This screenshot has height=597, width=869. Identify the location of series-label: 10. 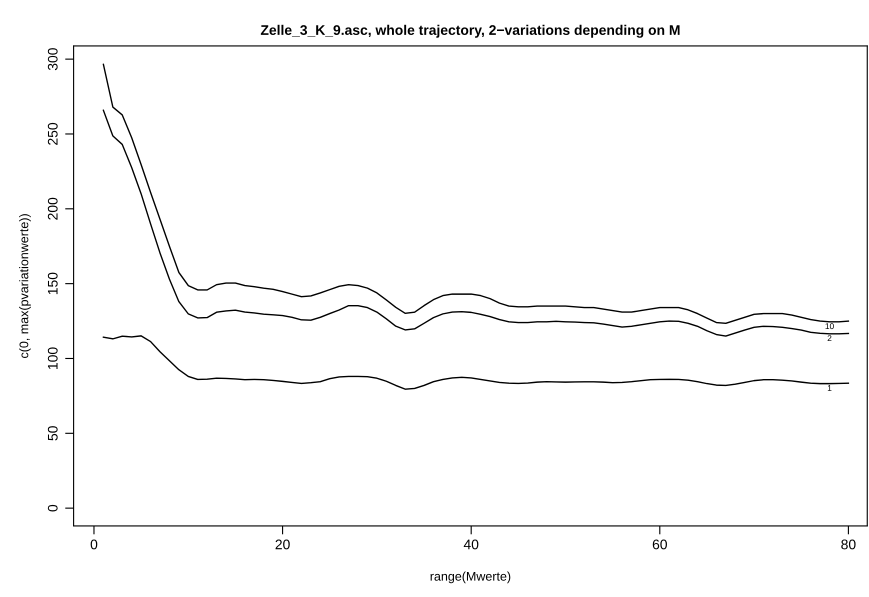
(830, 326).